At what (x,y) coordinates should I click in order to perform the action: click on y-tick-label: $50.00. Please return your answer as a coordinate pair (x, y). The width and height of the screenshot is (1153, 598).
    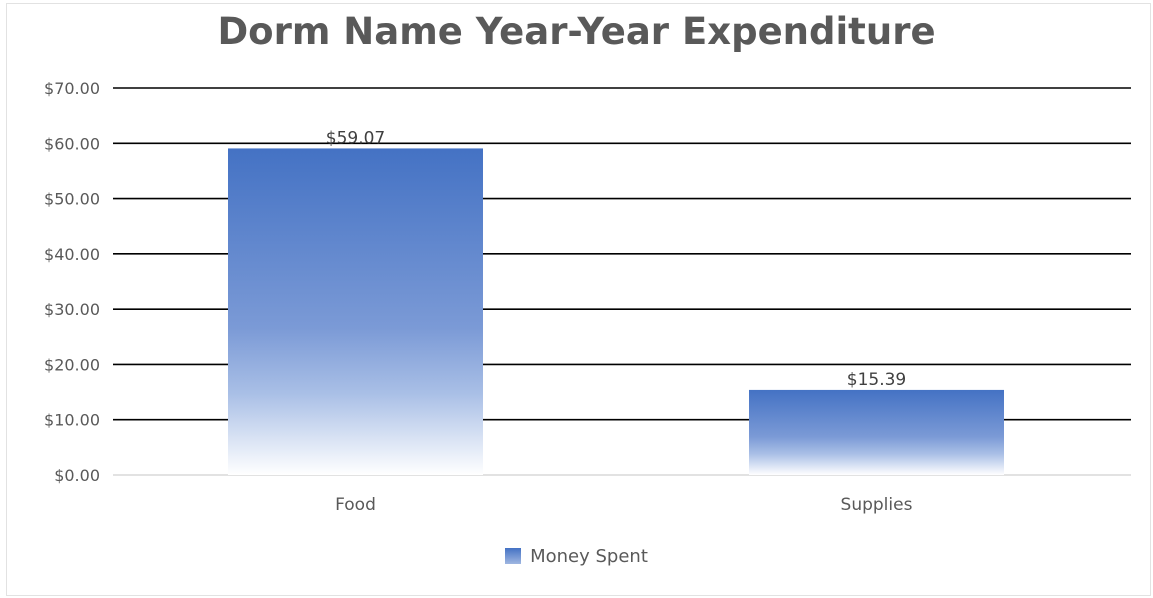
    Looking at the image, I should click on (72, 199).